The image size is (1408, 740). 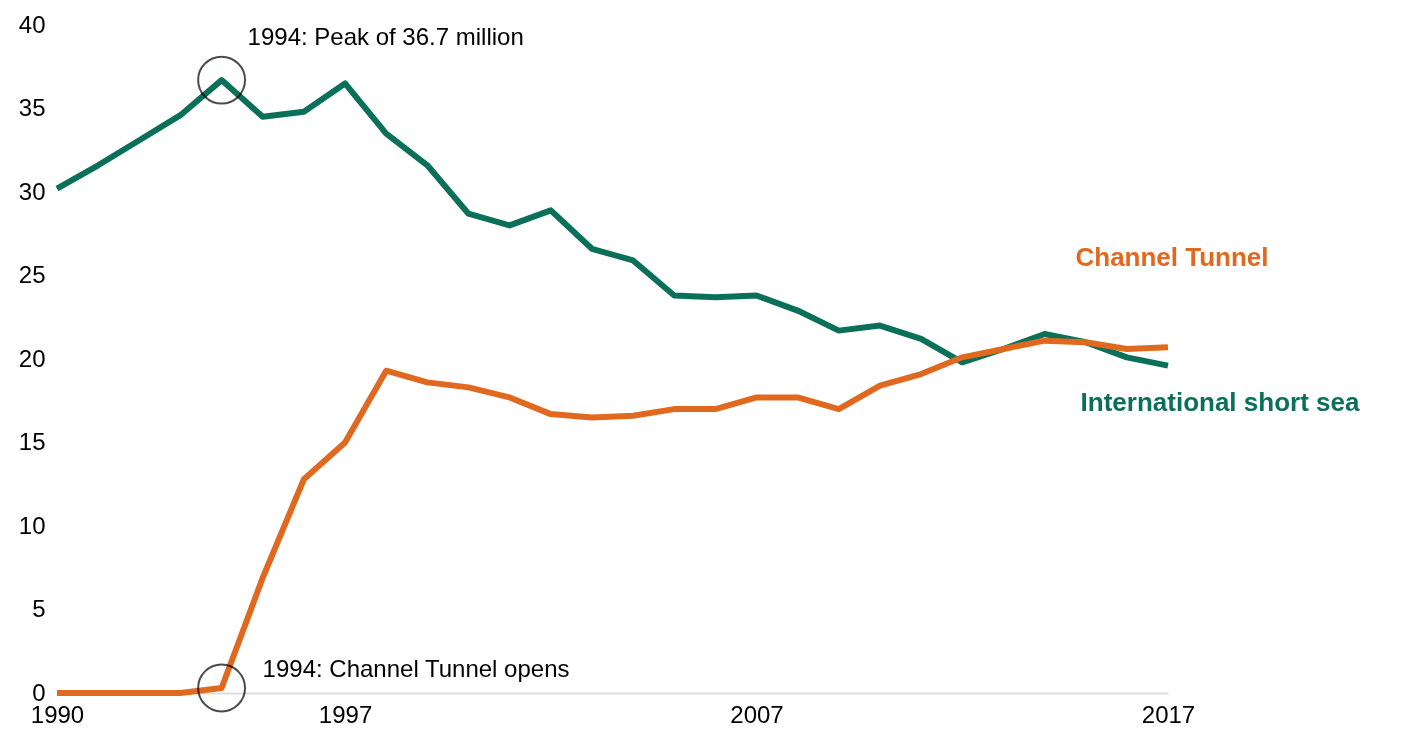 I want to click on y-tick-label: 30, so click(x=32, y=191).